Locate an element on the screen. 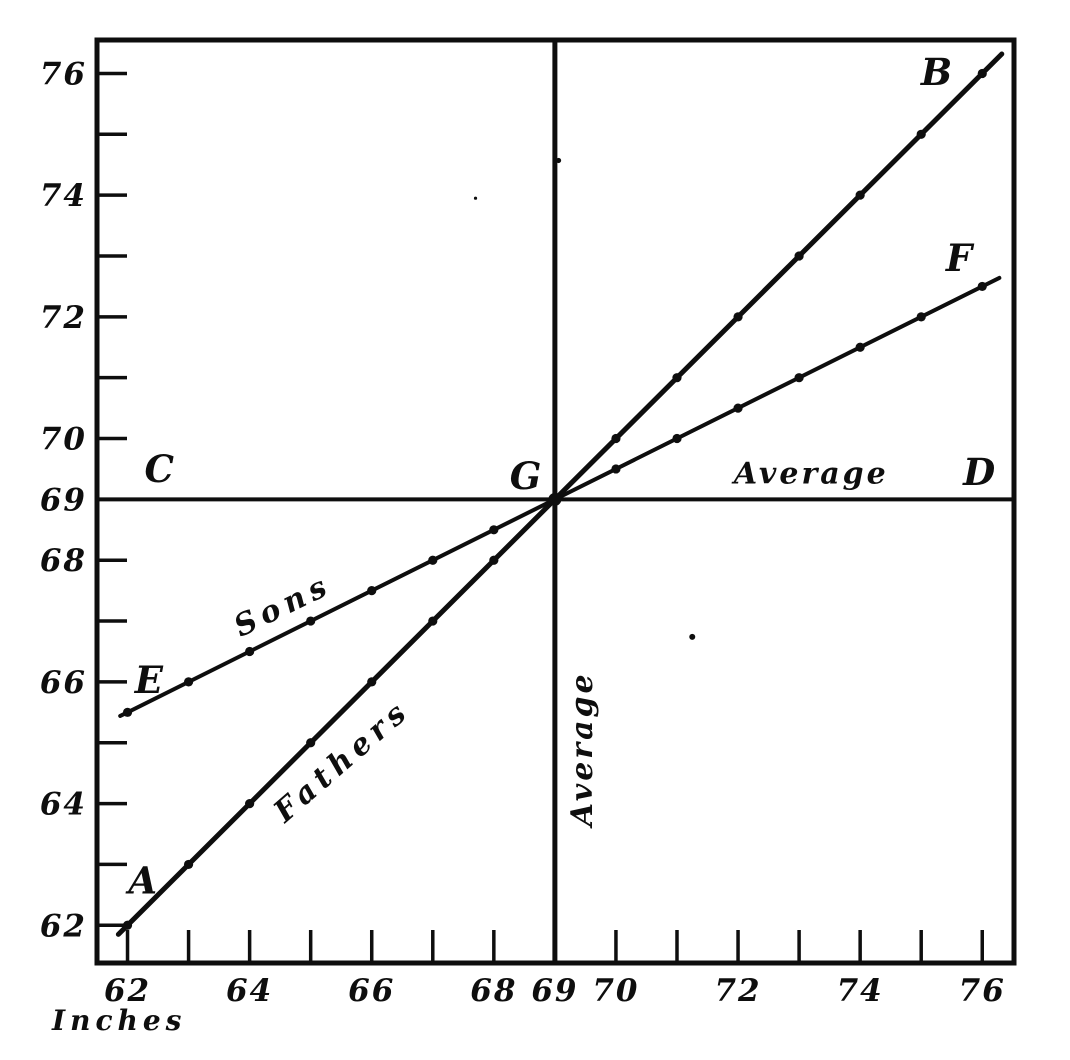 Image resolution: width=1070 pixels, height=1060 pixels. point-label-B: B is located at coordinates (936, 72).